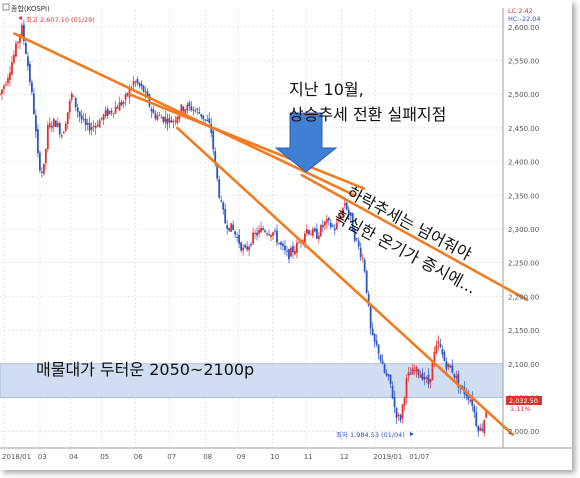 This screenshot has height=478, width=580. Describe the element at coordinates (26, 8) in the screenshot. I see `chart-header: 종합(KOSPI)` at that location.